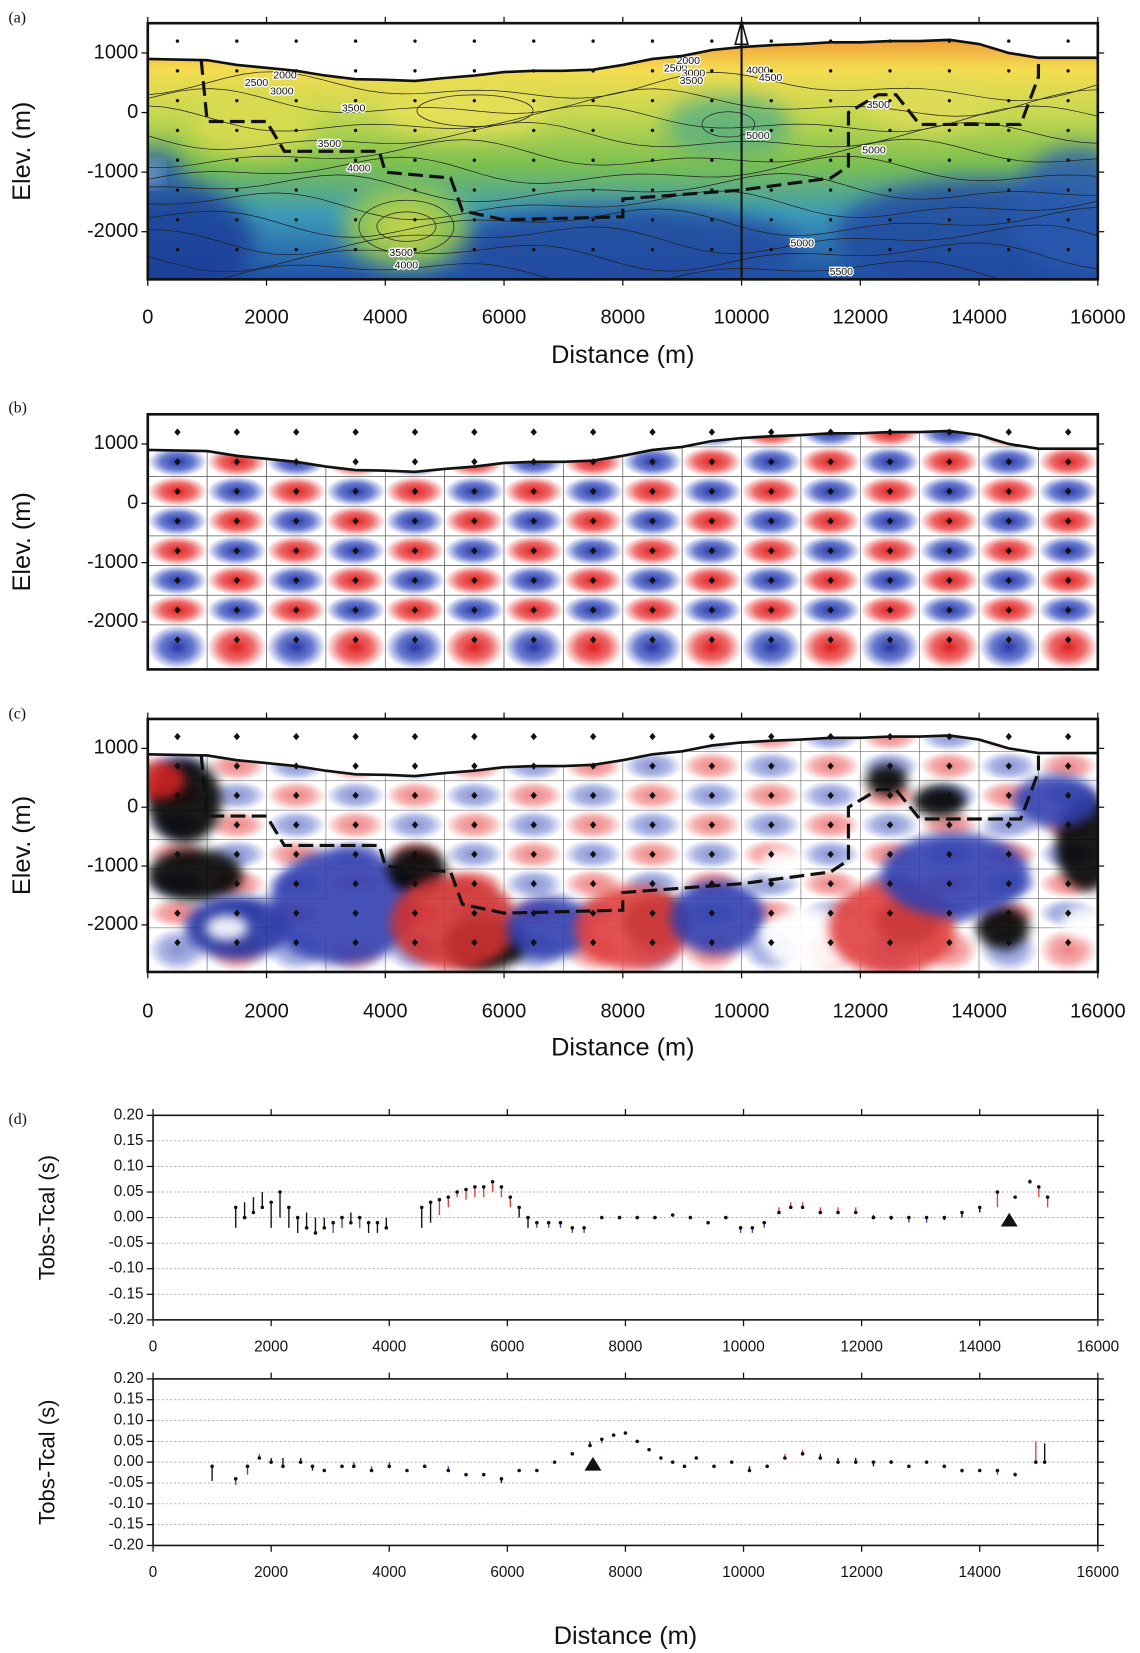 The image size is (1140, 1653). What do you see at coordinates (129, 1140) in the screenshot?
I see `y-tick-label: 0.15` at bounding box center [129, 1140].